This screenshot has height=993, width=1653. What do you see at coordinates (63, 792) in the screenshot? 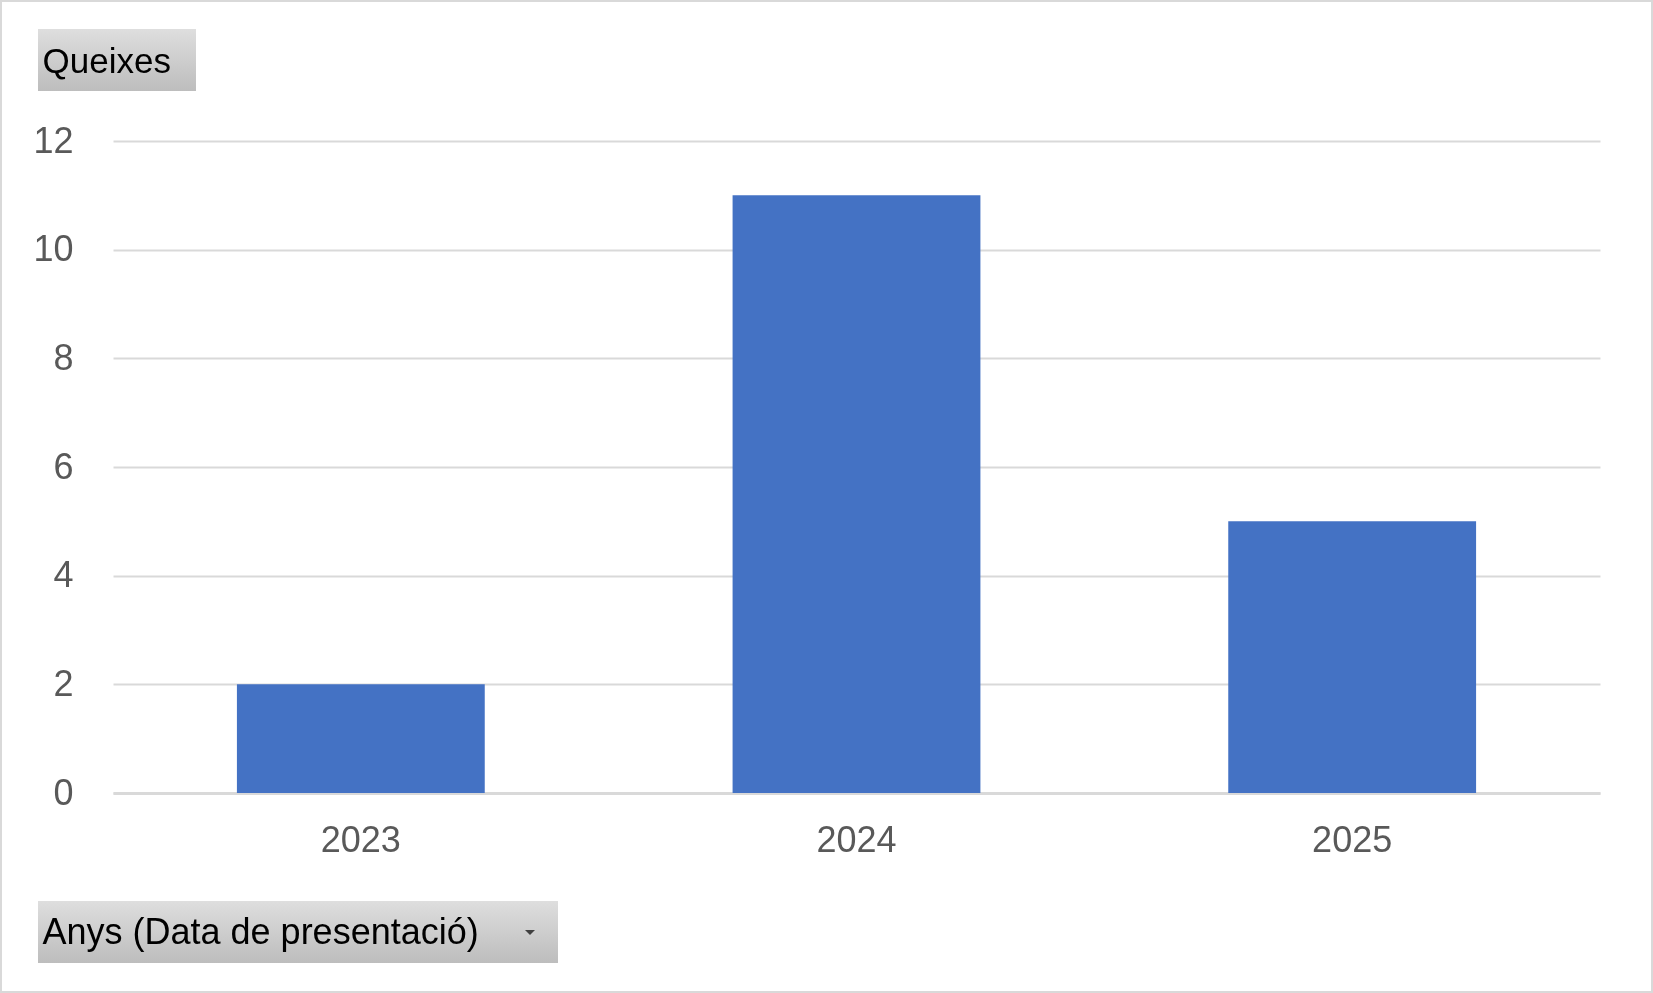
I see `y-tick-label: 0` at bounding box center [63, 792].